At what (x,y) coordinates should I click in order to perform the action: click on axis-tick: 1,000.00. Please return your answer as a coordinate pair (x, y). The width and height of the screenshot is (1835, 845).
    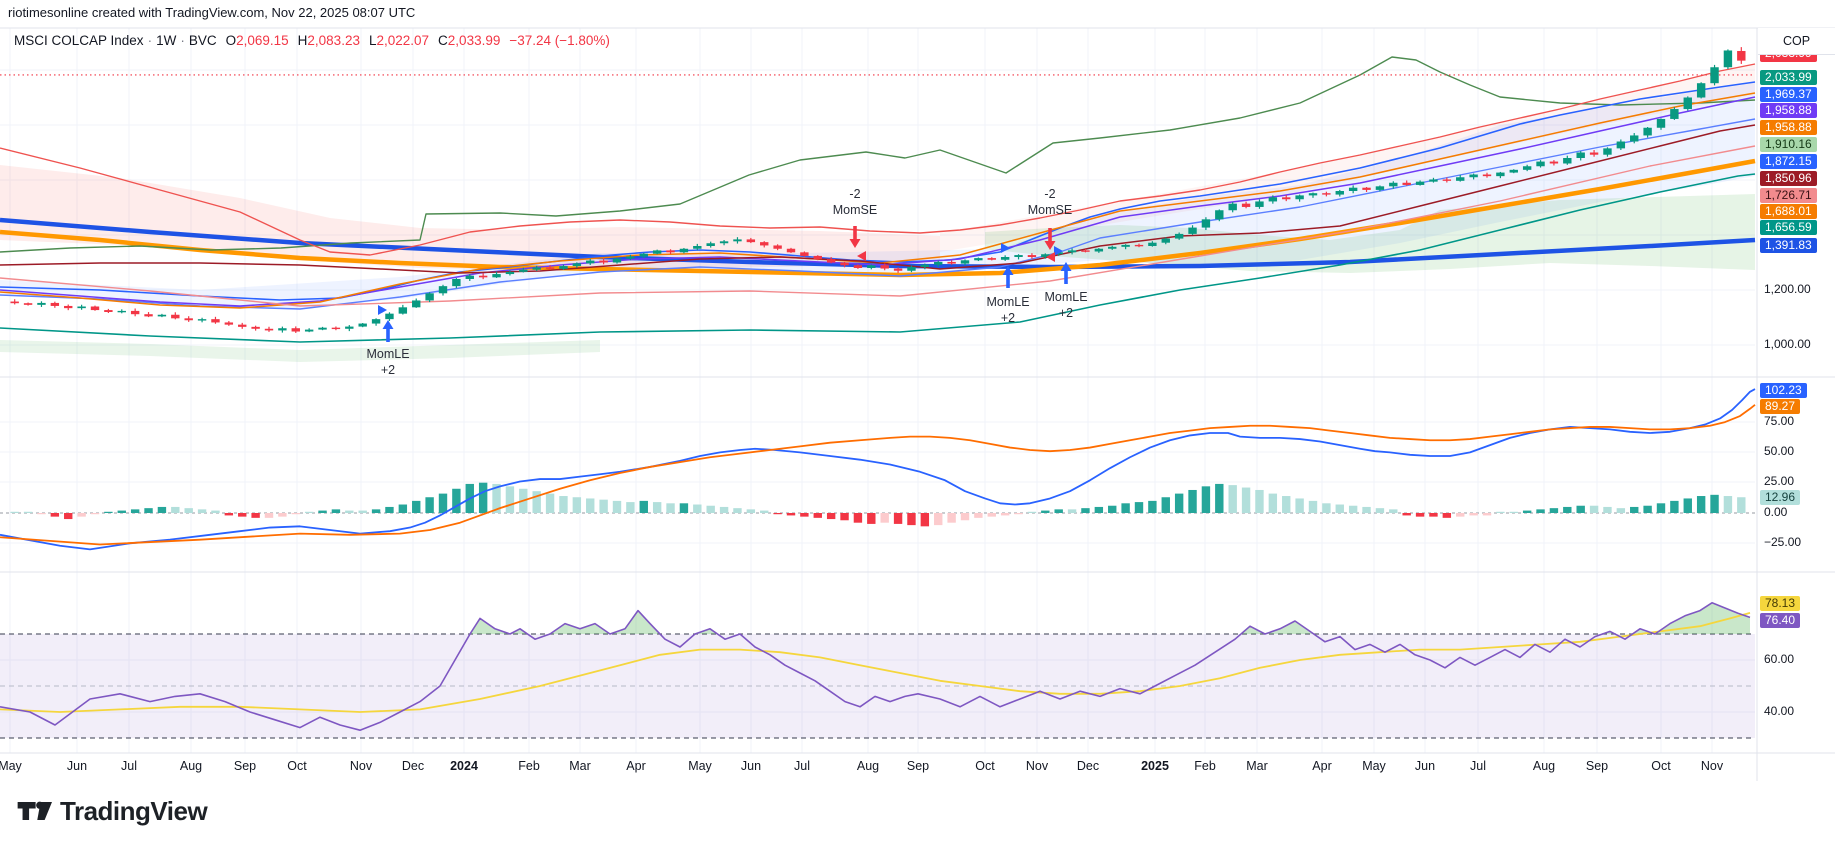
    Looking at the image, I should click on (1787, 344).